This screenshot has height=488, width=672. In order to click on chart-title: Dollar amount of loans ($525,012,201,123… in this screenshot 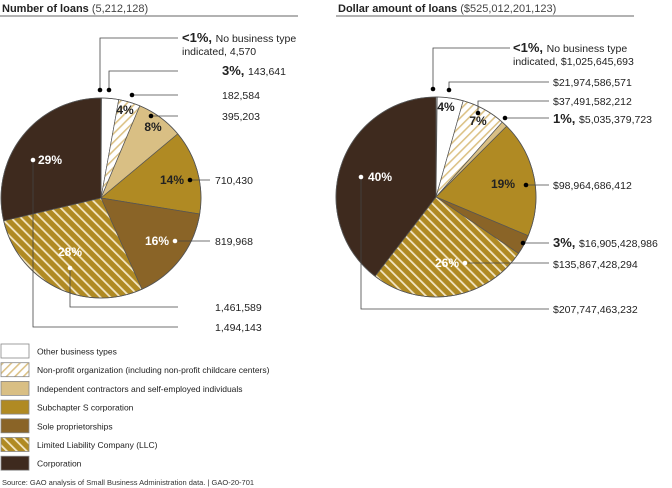, I will do `click(447, 9)`.